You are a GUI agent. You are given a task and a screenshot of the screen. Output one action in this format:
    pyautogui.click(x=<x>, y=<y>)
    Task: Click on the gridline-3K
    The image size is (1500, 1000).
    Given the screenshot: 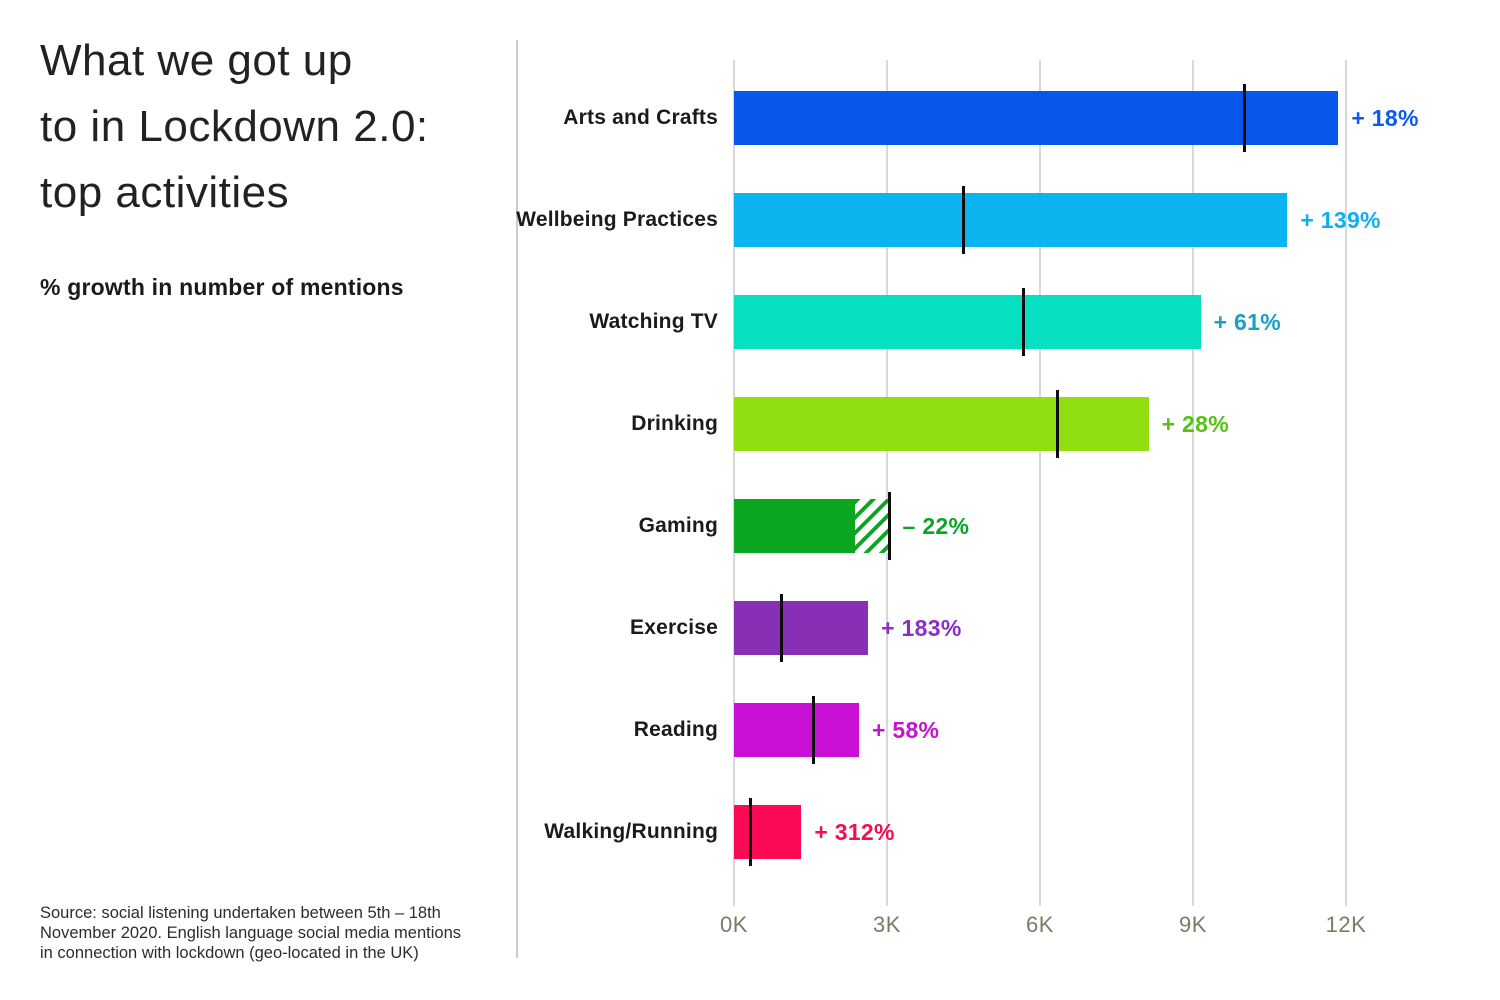 What is the action you would take?
    pyautogui.click(x=887, y=483)
    